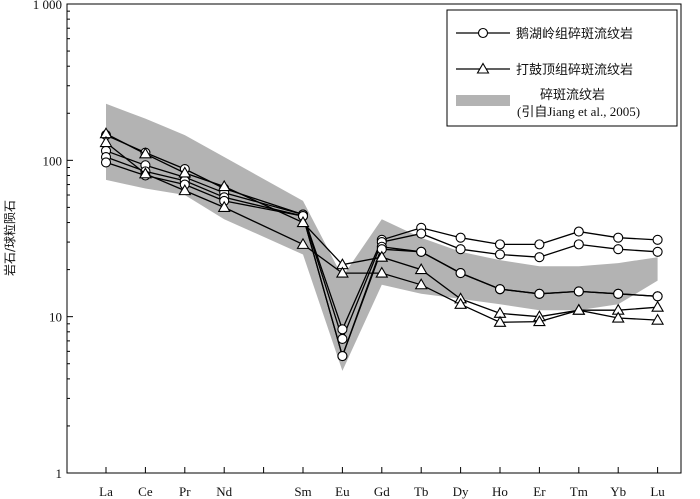 The width and height of the screenshot is (700, 499). I want to click on y-tick-label: 10, so click(55, 317).